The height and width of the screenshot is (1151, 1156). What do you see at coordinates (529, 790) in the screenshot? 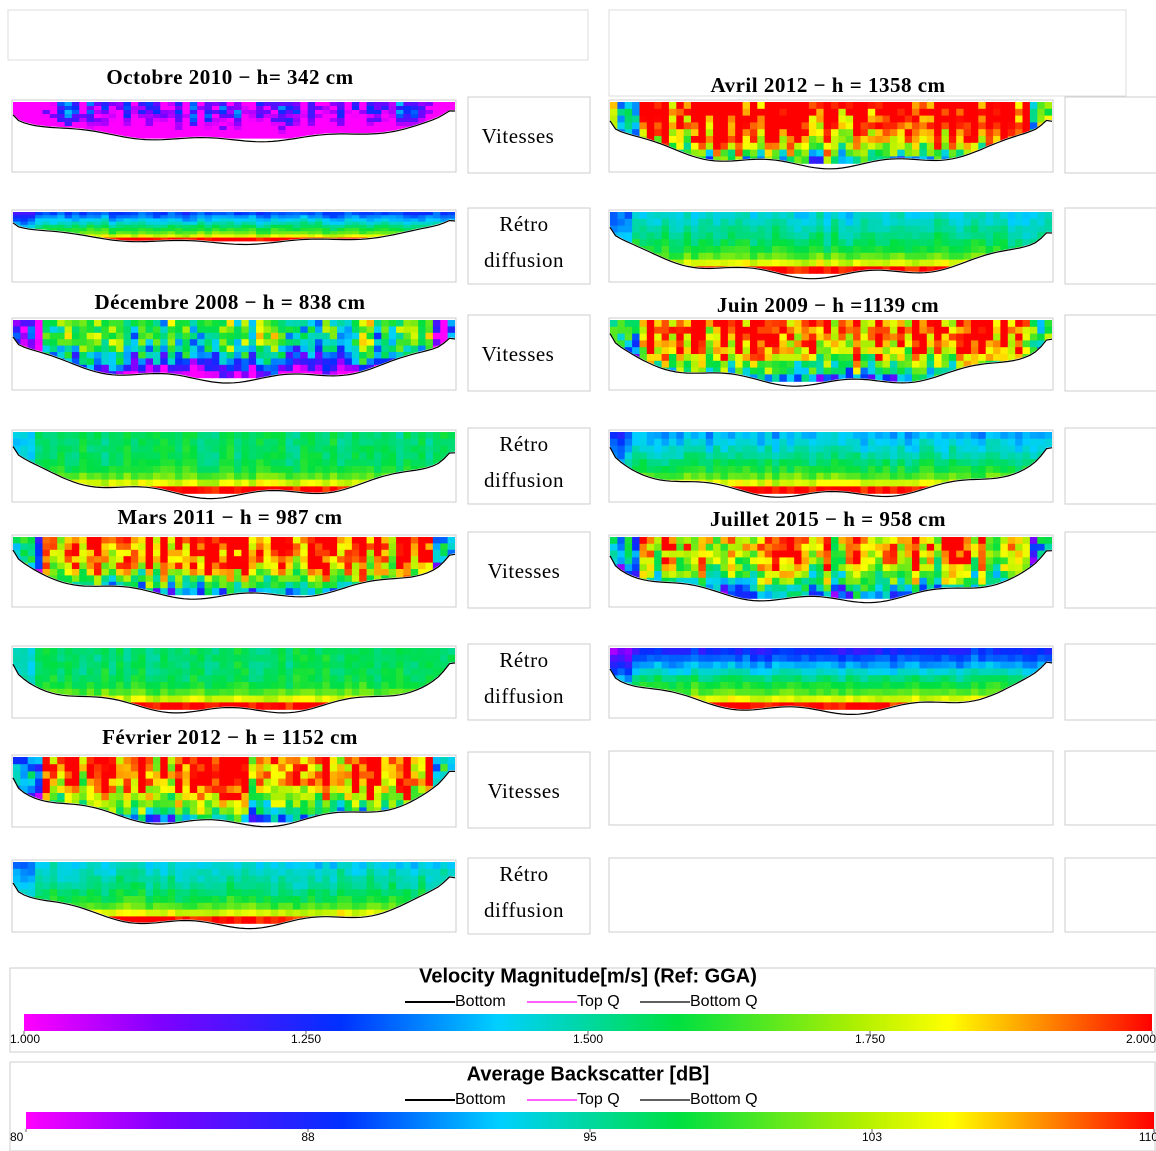
I see `label-box` at bounding box center [529, 790].